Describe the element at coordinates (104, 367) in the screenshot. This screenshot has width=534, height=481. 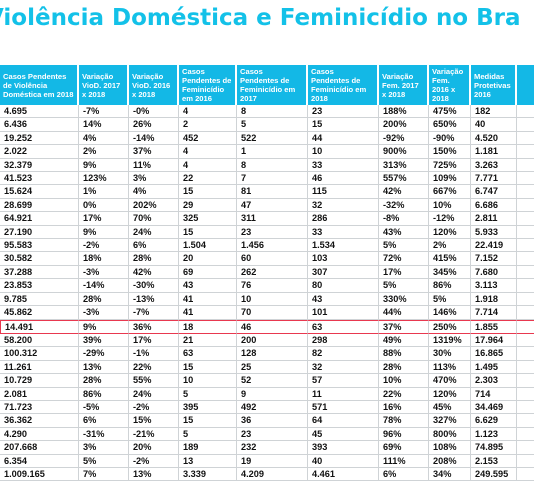
I see `table-cell: 13%` at that location.